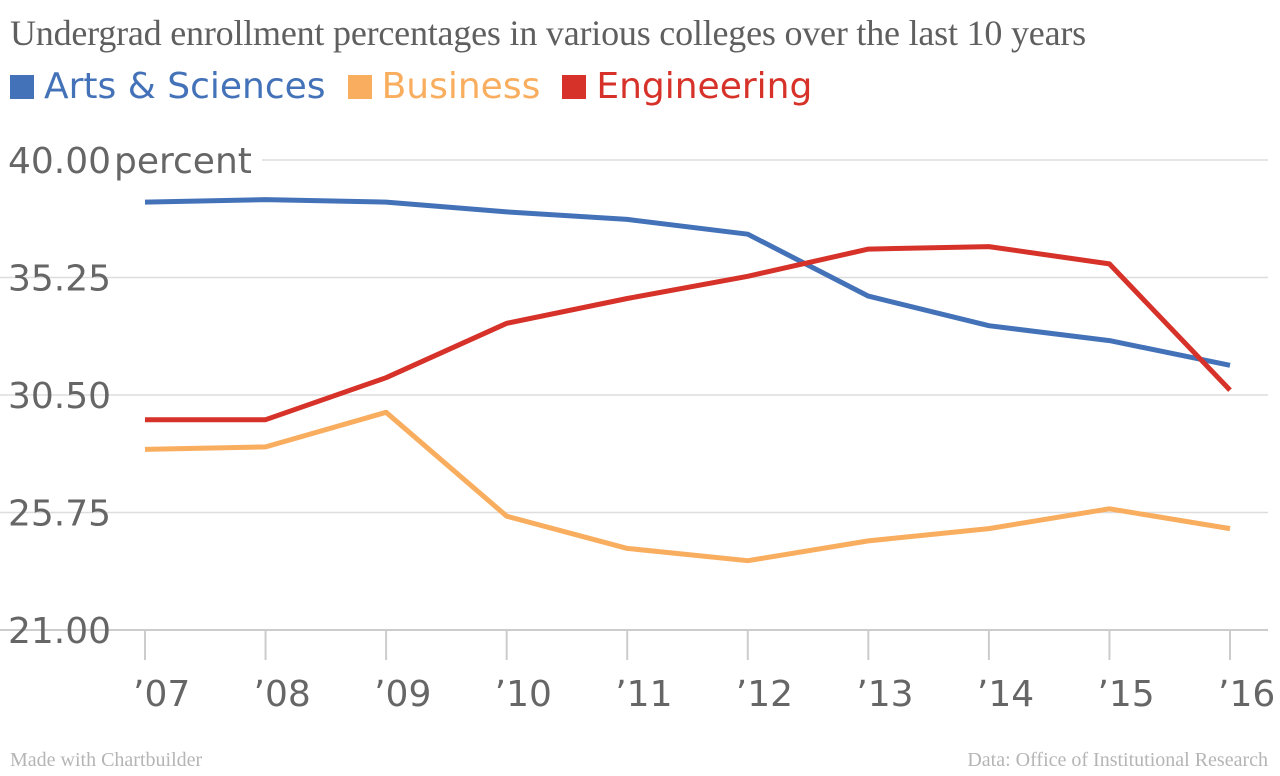 The image size is (1280, 776). Describe the element at coordinates (687, 645) in the screenshot. I see `axis-ticks` at that location.